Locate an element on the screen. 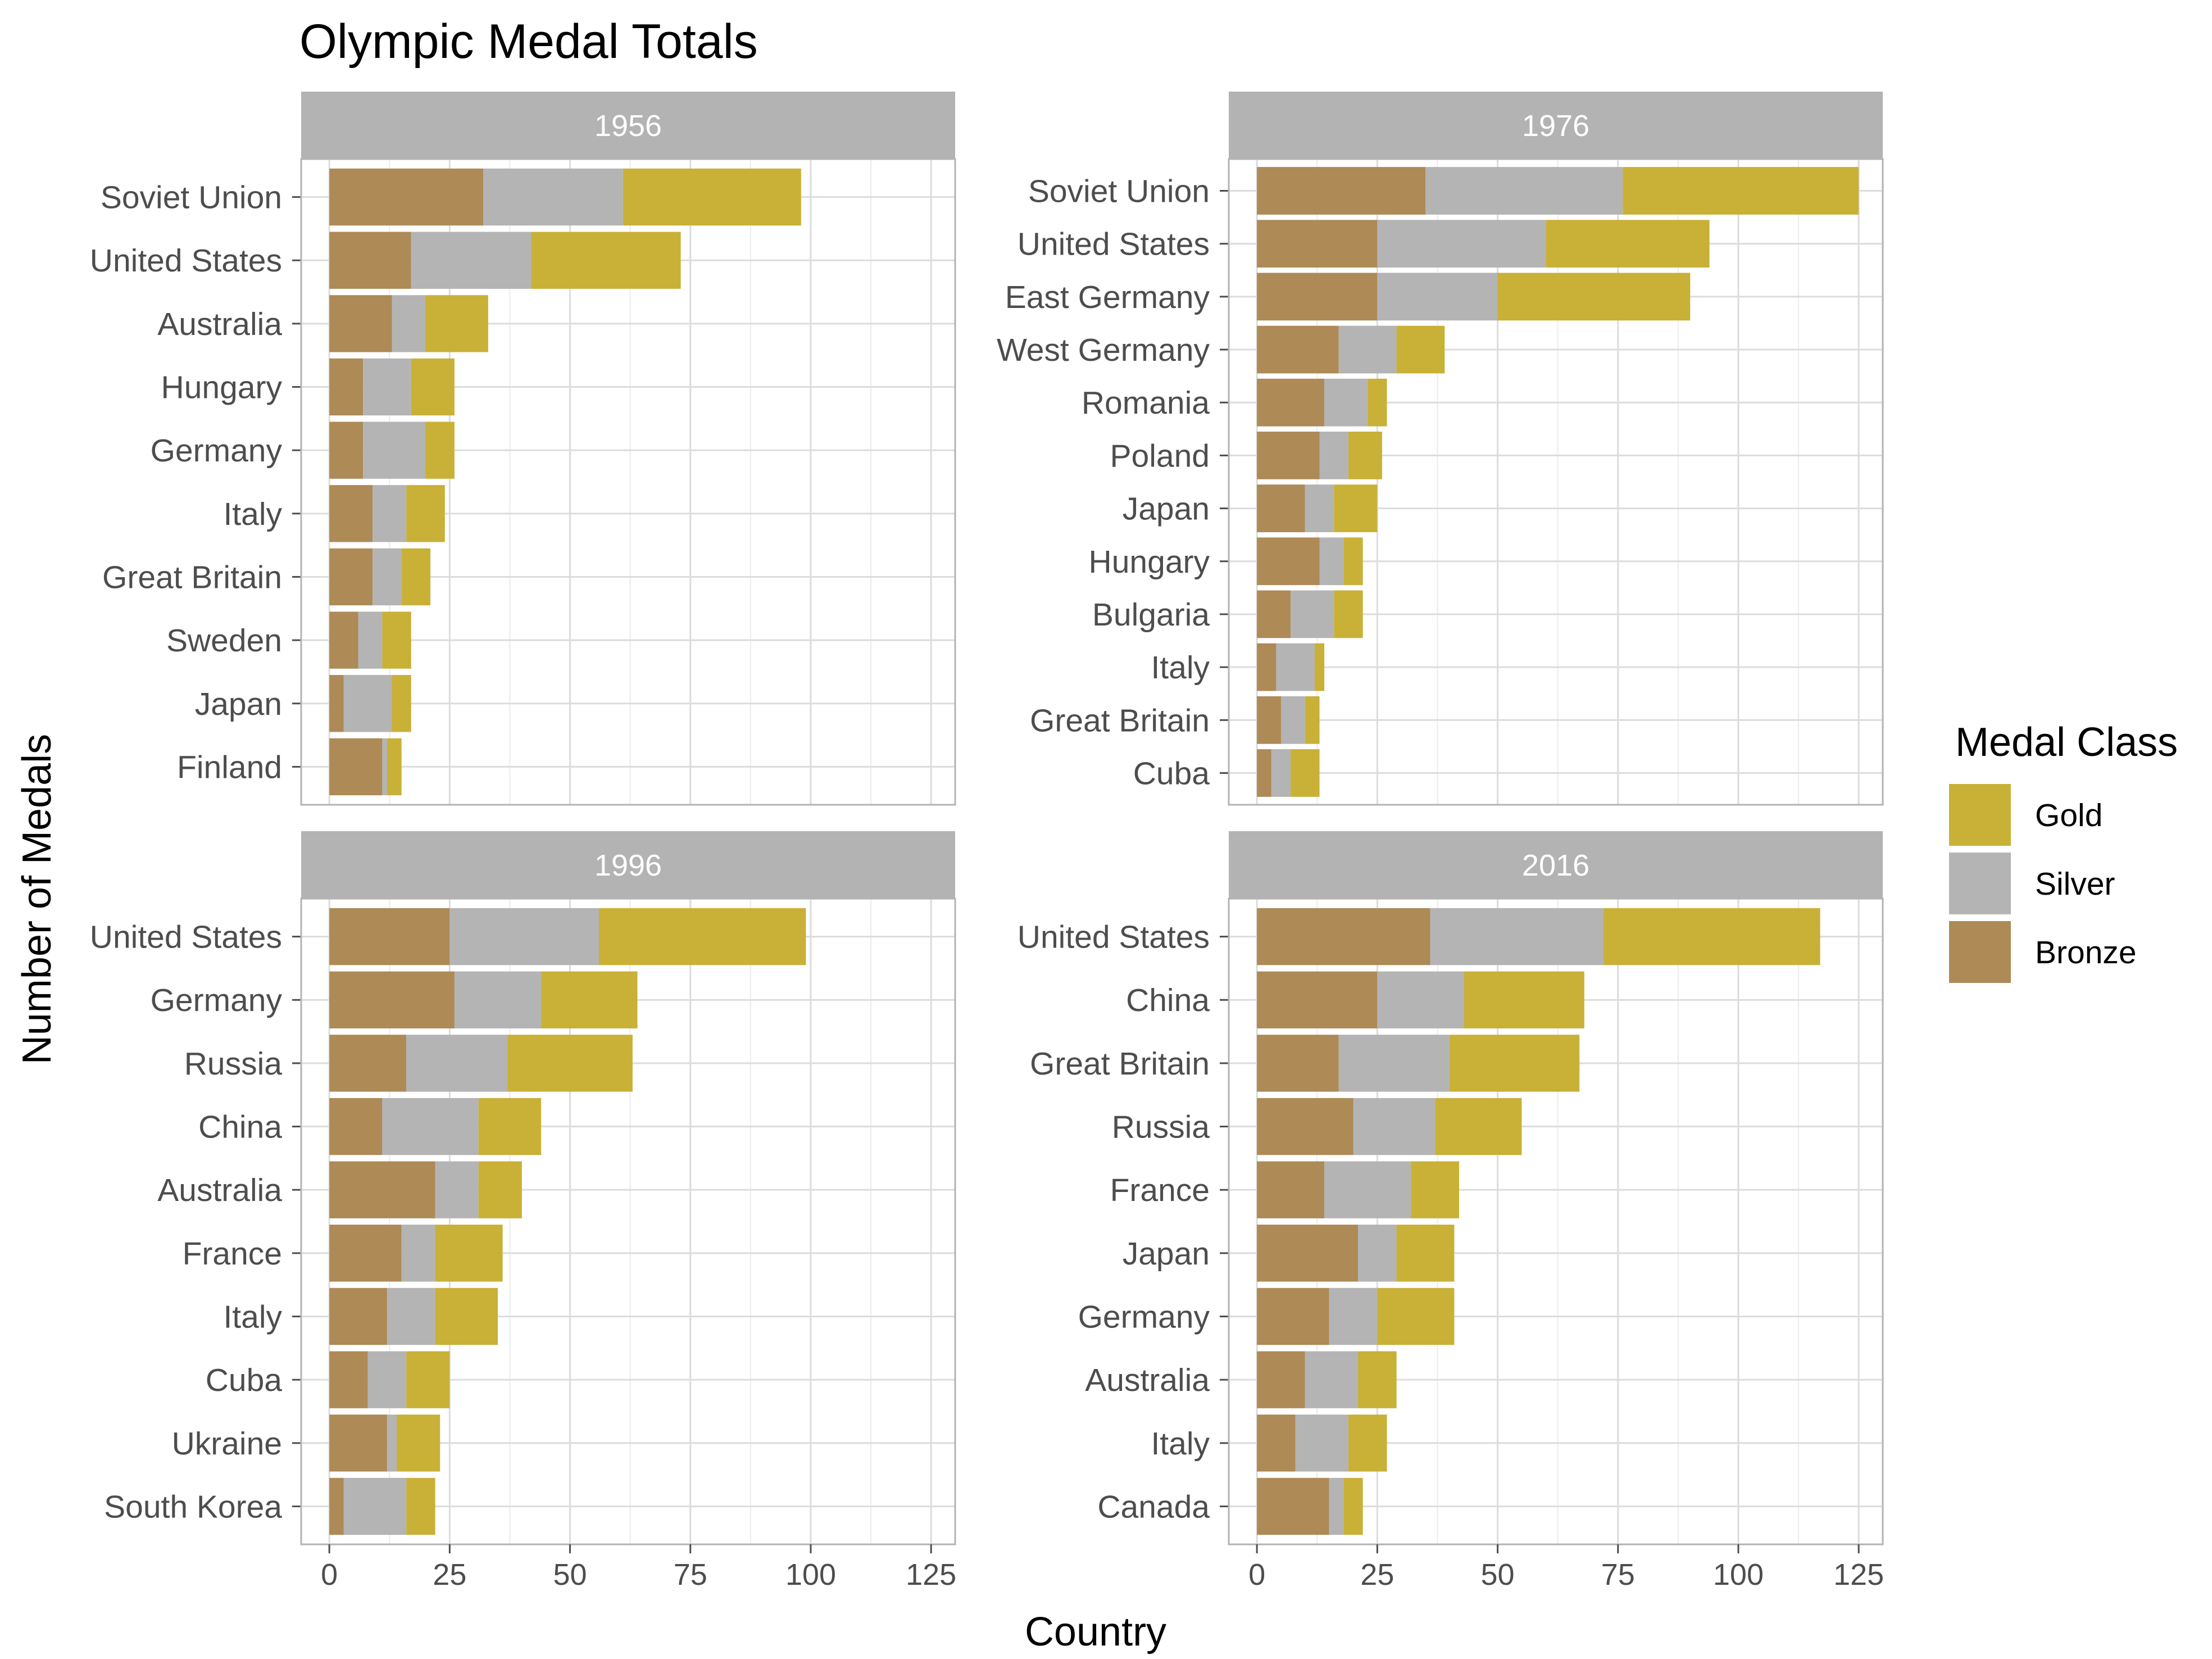 The image size is (2212, 1659). bar-gold-france is located at coordinates (1435, 1189).